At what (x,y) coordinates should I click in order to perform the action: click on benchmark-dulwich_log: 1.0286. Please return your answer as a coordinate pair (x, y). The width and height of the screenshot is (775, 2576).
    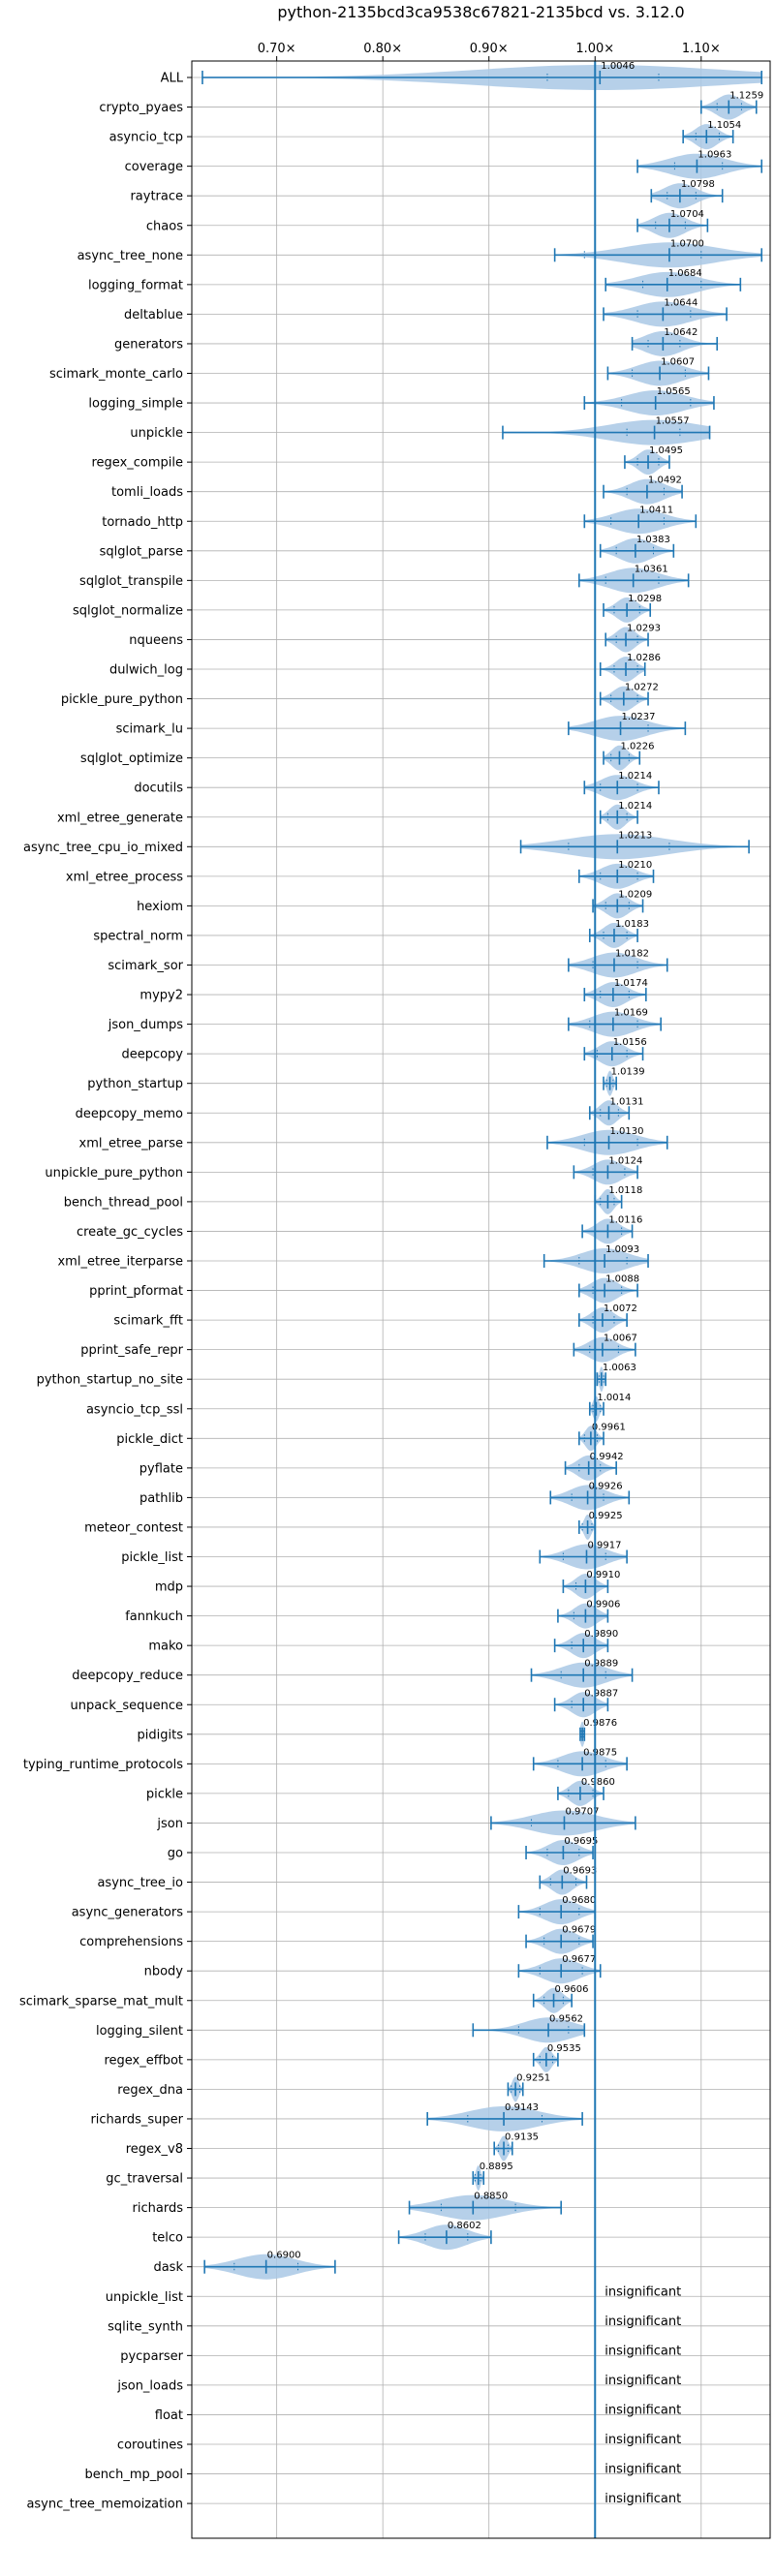
    Looking at the image, I should click on (630, 667).